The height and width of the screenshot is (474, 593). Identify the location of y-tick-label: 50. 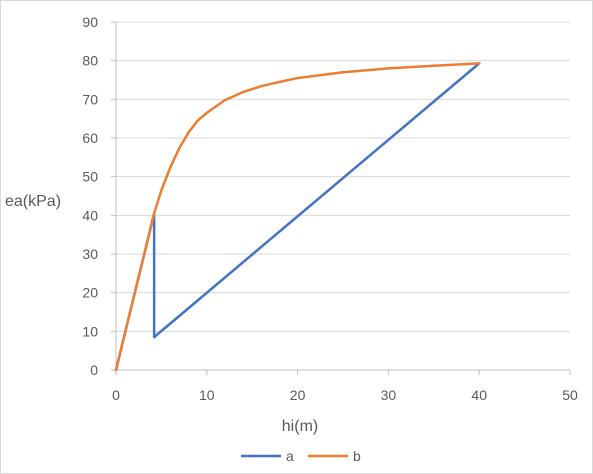
(90, 177).